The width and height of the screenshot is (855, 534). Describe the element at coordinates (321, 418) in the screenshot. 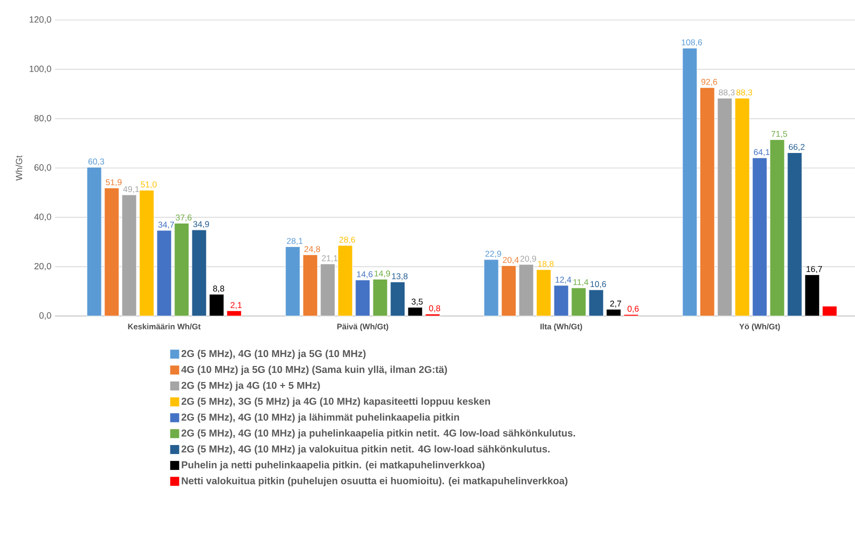

I see `legend-label: 2G (5 MHz), 4G (10 MHz) ja lähimmät puhelinkaapelia pitkin` at that location.